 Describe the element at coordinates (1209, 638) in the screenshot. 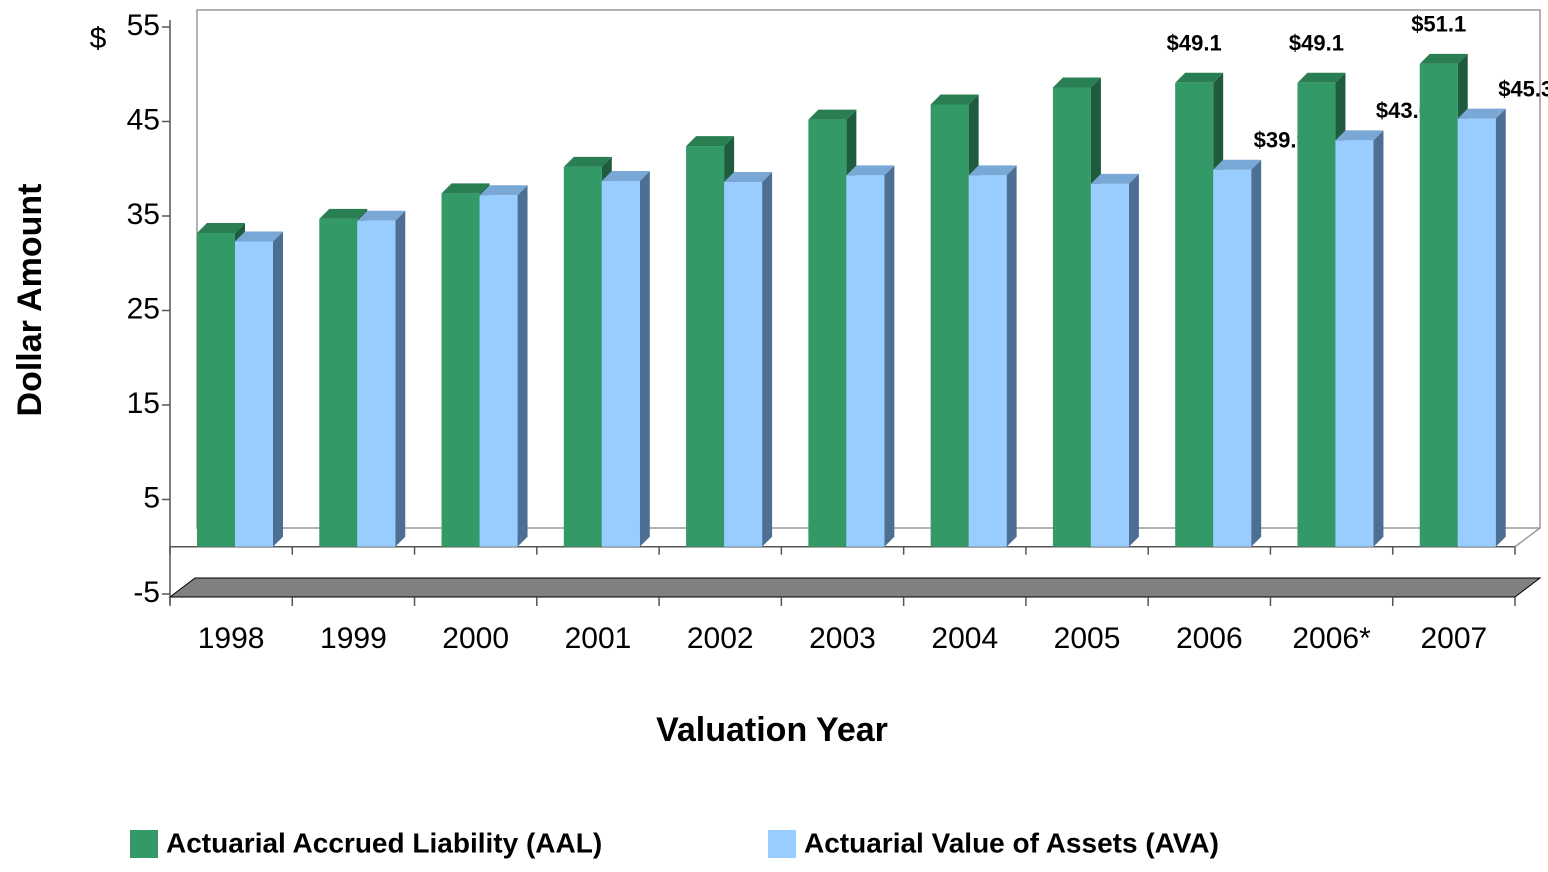

I see `x-tick-label: 2006` at that location.